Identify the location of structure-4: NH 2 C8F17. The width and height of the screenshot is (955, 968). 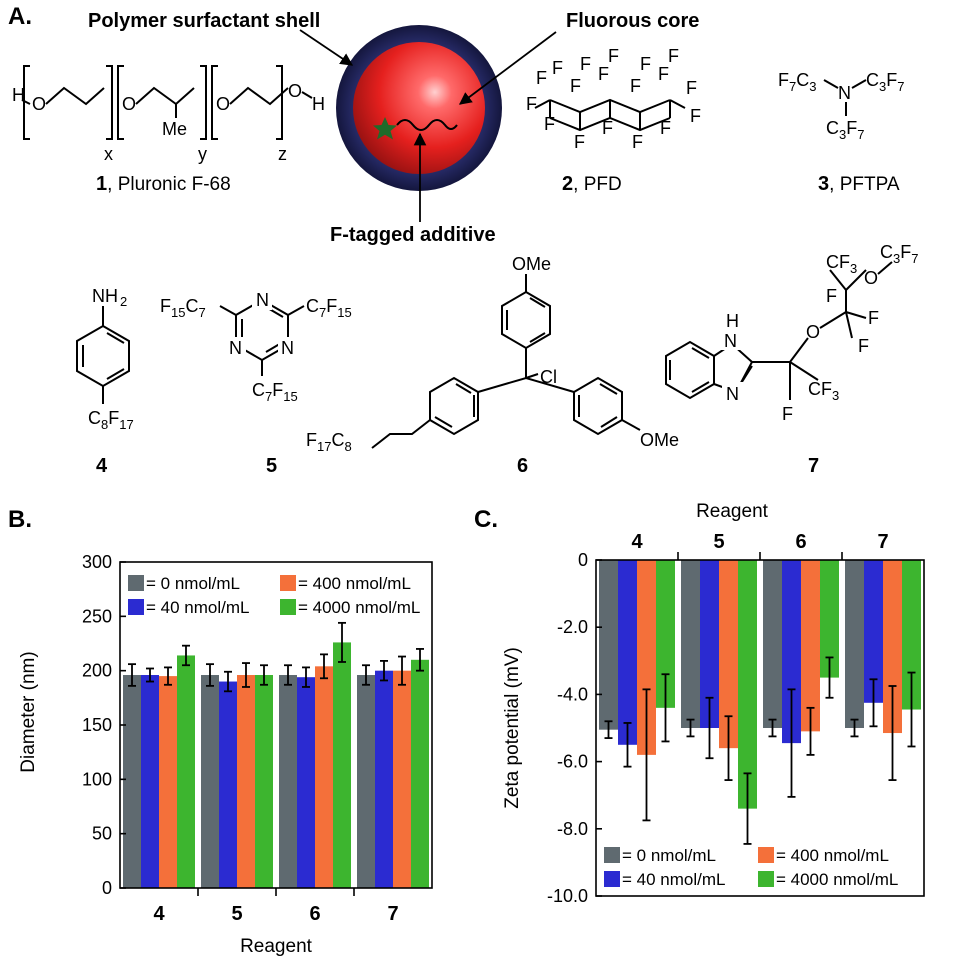
(105, 359).